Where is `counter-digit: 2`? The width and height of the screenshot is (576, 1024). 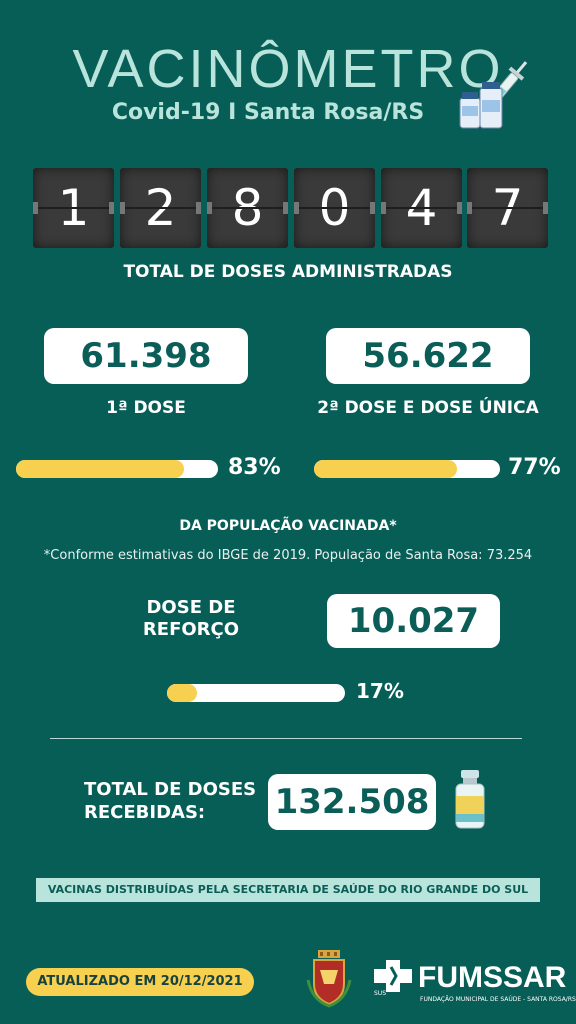
counter-digit: 2 is located at coordinates (160, 208).